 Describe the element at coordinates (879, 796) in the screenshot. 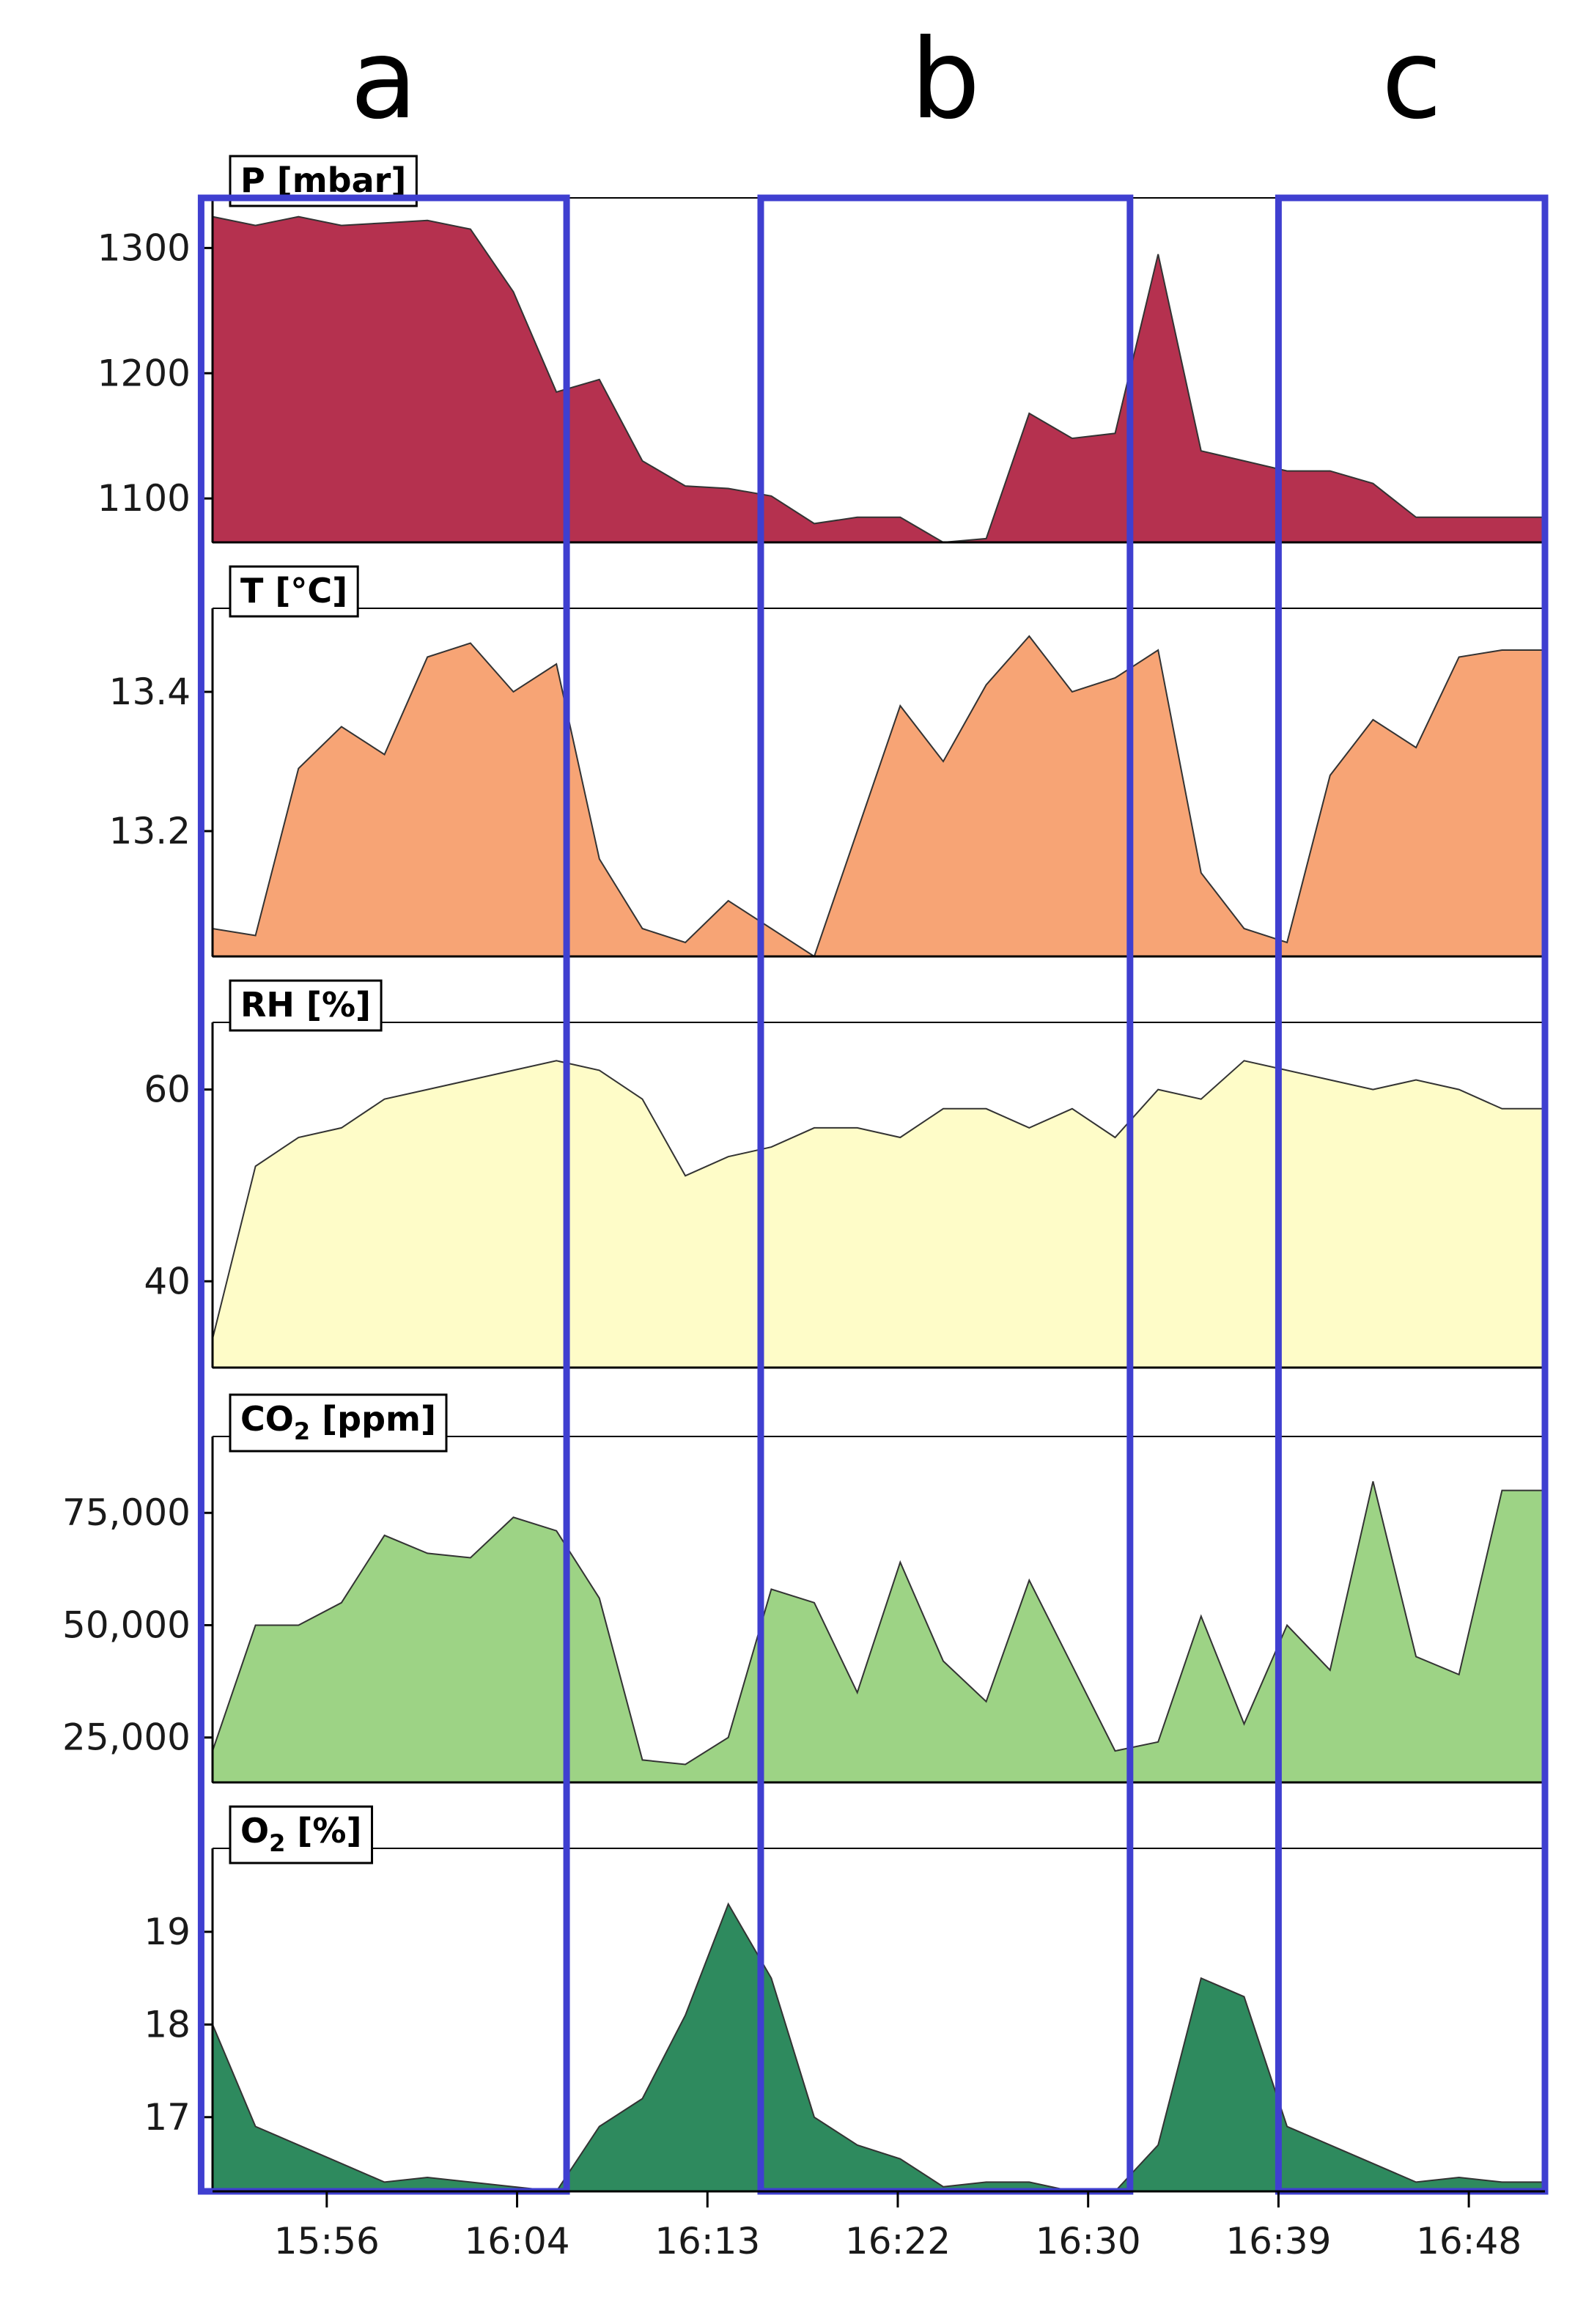

I see `area-series-temperature` at that location.